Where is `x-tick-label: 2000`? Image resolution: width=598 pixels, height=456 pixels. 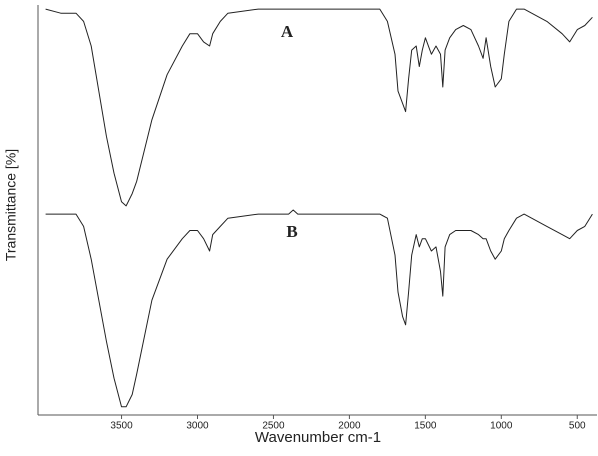
x-tick-label: 2000 is located at coordinates (349, 426).